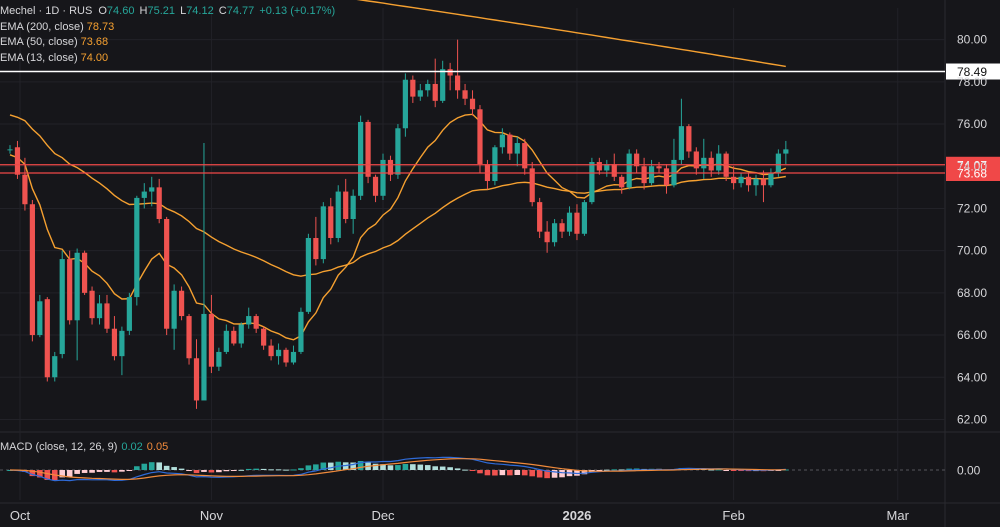 The image size is (1000, 527). Describe the element at coordinates (972, 82) in the screenshot. I see `y-tick-label: 78.00` at that location.